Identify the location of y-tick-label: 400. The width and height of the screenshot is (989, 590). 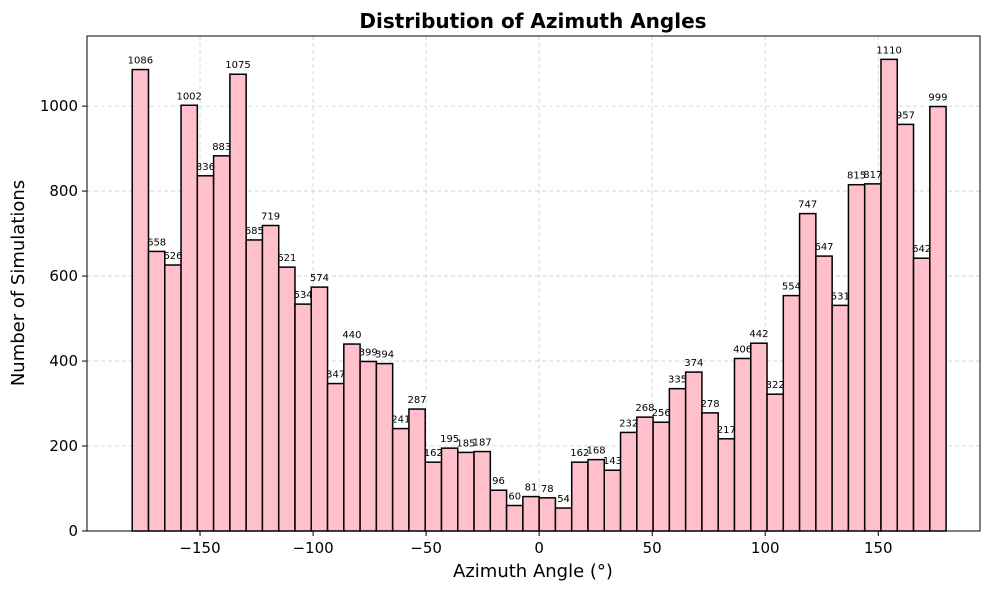
(63, 361).